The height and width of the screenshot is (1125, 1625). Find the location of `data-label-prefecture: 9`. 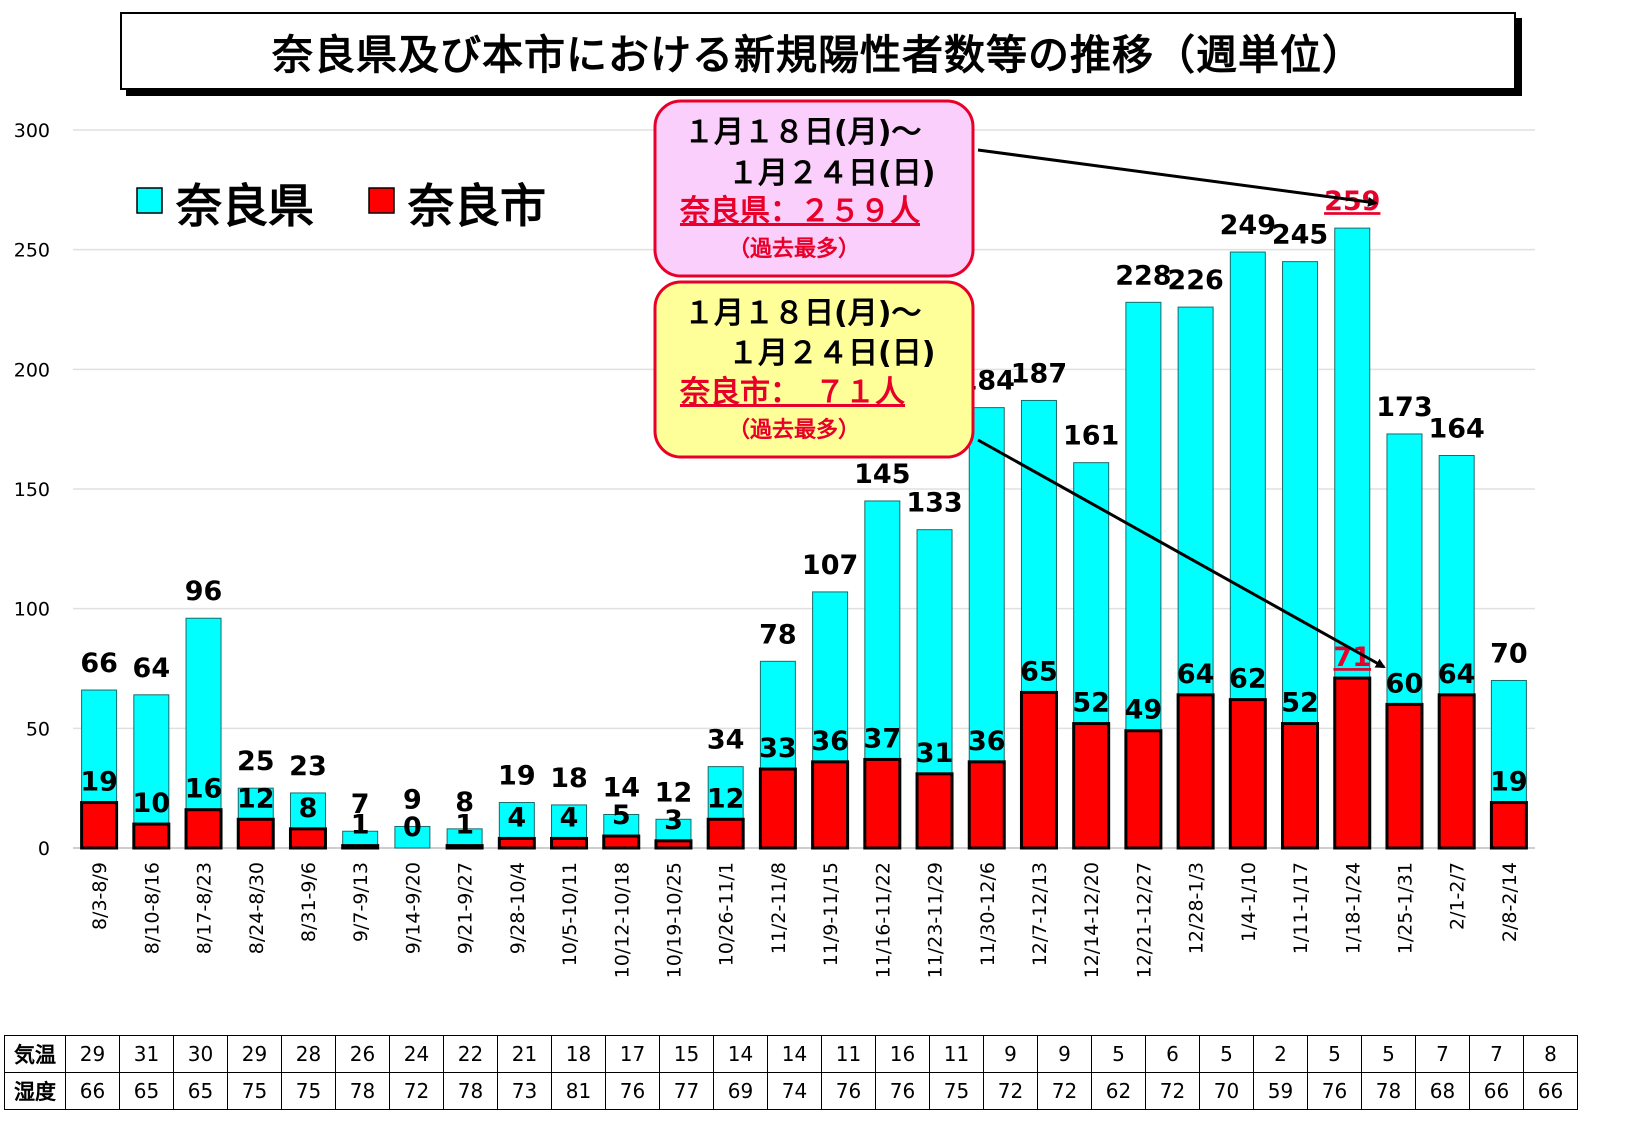

data-label-prefecture: 9 is located at coordinates (412, 799).